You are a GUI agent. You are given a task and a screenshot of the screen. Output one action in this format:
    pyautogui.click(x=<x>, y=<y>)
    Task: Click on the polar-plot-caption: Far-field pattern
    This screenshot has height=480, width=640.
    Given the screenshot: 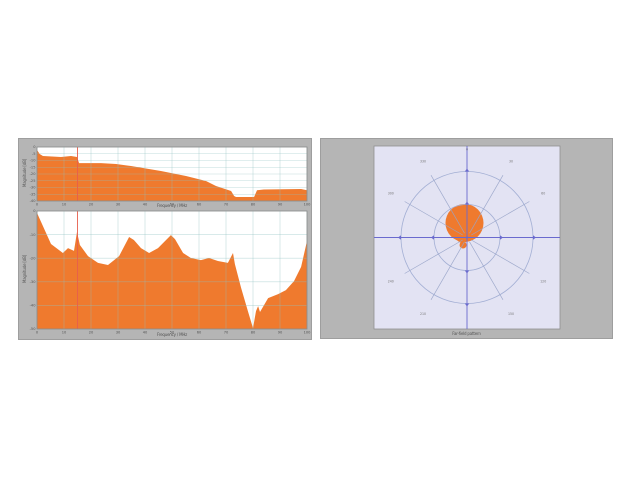 What is the action you would take?
    pyautogui.click(x=466, y=333)
    